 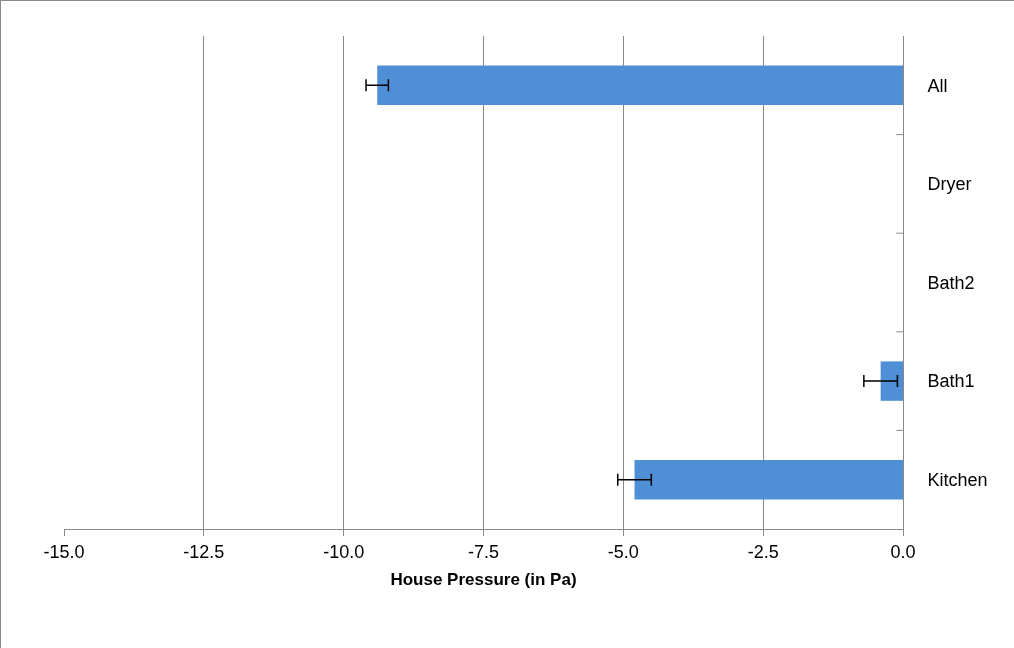 I want to click on x-tick-label: 0.0, so click(x=903, y=551).